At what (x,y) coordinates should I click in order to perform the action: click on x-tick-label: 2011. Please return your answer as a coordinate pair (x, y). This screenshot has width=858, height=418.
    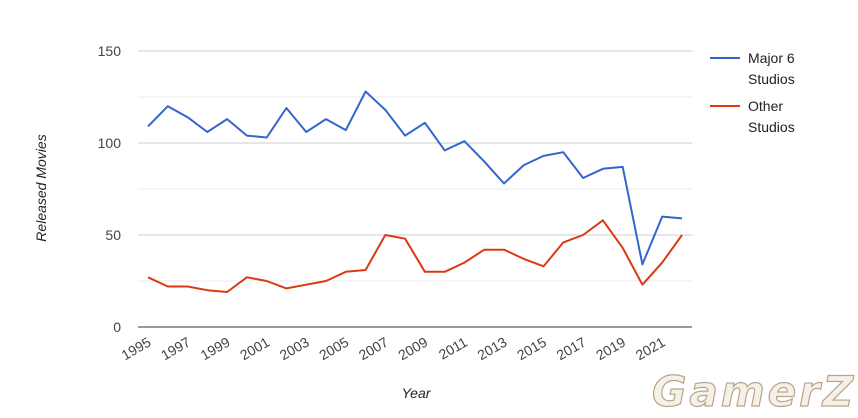
    Looking at the image, I should click on (453, 348).